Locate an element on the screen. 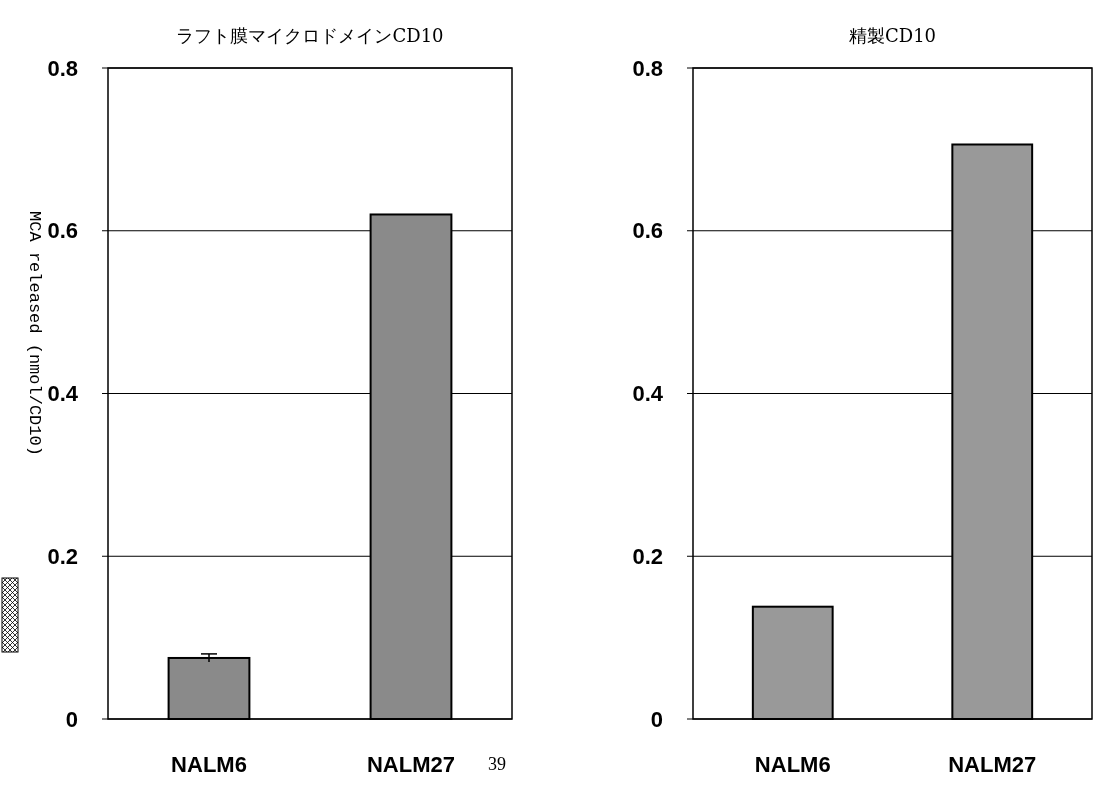 This screenshot has height=785, width=1097. chart-title: 精製CD10 is located at coordinates (892, 35).